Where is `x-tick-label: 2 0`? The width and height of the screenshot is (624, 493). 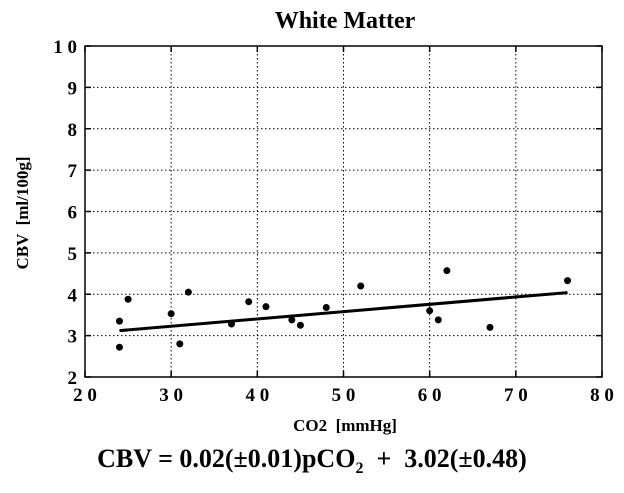
x-tick-label: 2 0 is located at coordinates (85, 395).